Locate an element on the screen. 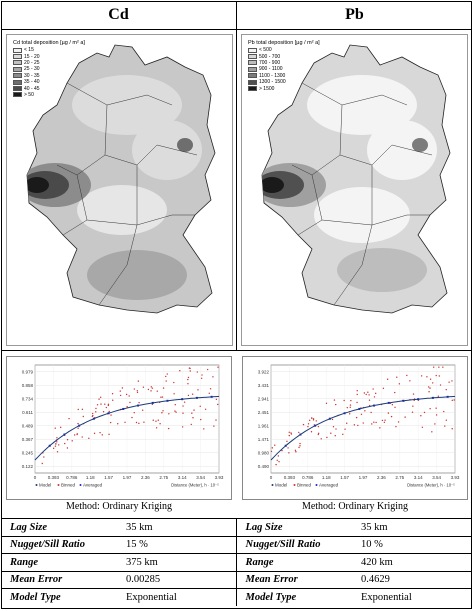  table-row: Range 375 km Range 420 km is located at coordinates (236, 562).